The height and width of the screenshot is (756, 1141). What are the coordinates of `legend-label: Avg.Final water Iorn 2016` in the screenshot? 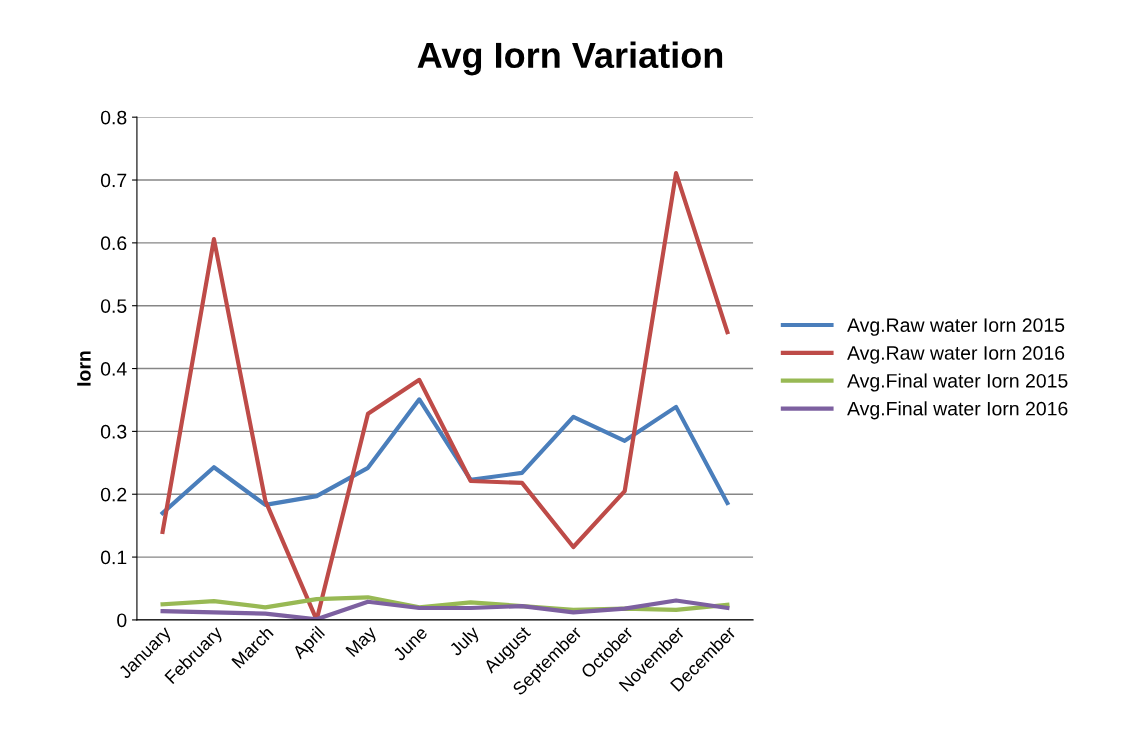 It's located at (957, 410).